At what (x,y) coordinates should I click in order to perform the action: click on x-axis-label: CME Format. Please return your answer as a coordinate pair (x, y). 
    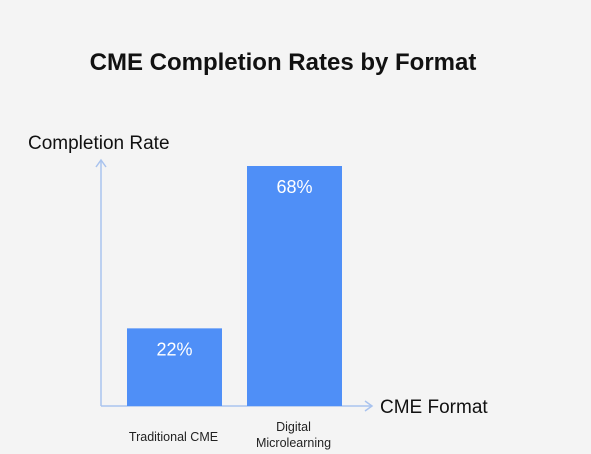
    Looking at the image, I should click on (434, 407).